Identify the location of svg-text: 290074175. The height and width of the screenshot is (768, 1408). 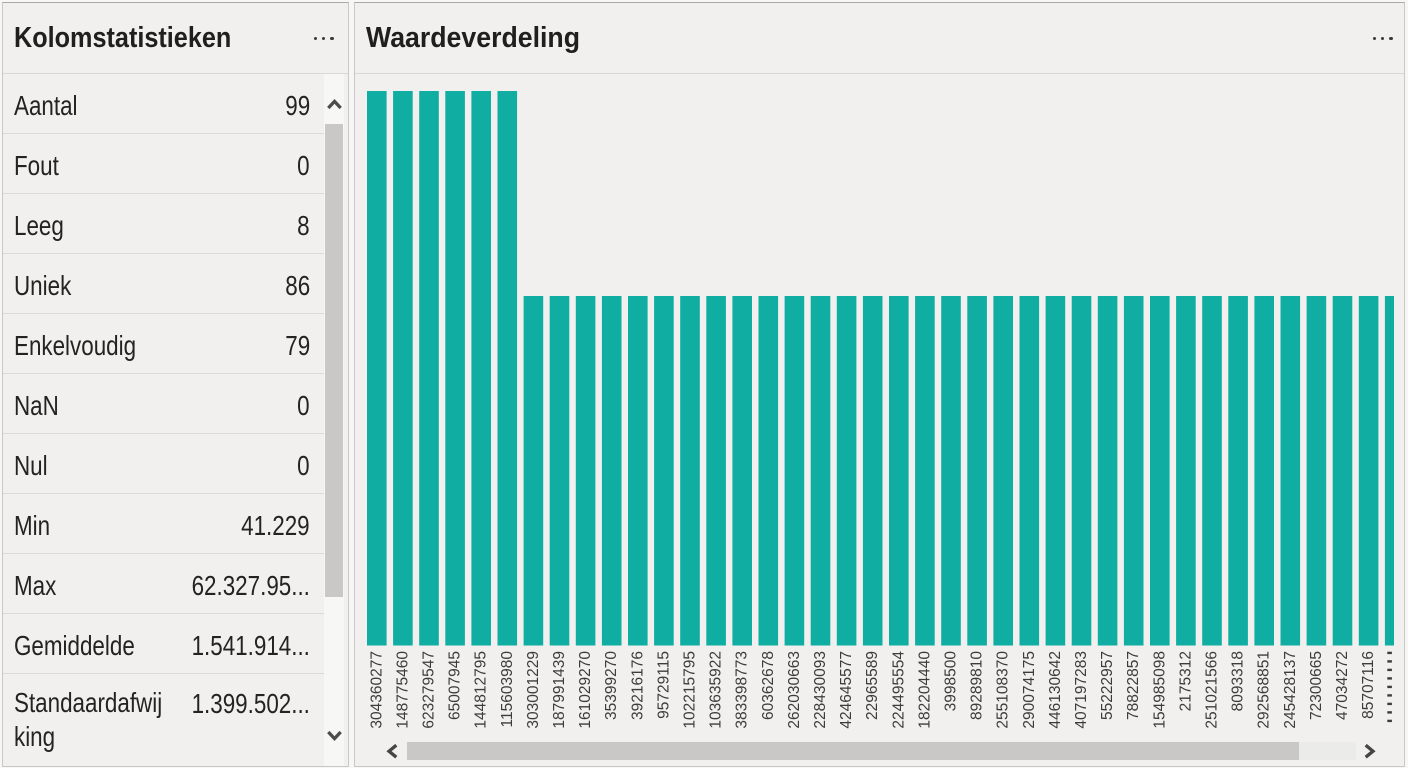
(1029, 690).